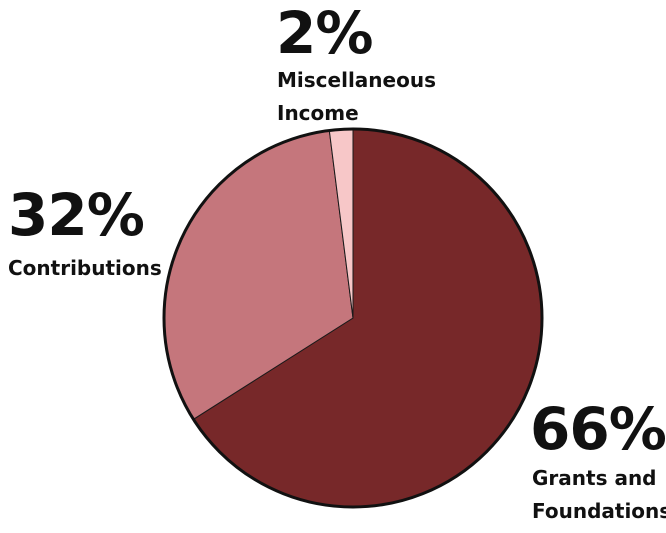 Image resolution: width=666 pixels, height=533 pixels. What do you see at coordinates (599, 494) in the screenshot?
I see `slice-label-grants: Grants and Foundations` at bounding box center [599, 494].